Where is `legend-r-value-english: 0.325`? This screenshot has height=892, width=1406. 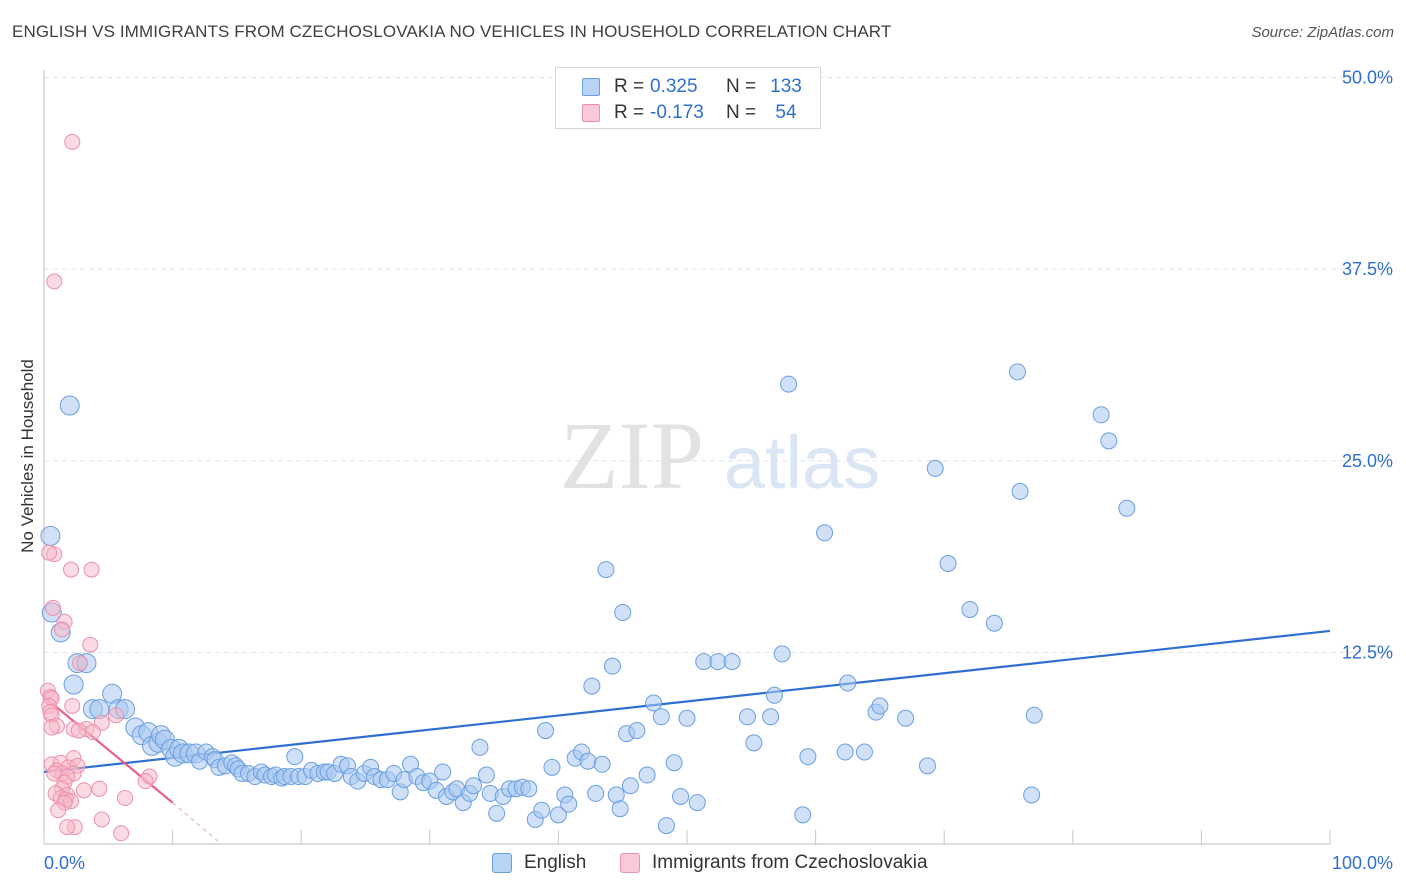
legend-r-value-english: 0.325 is located at coordinates (674, 86).